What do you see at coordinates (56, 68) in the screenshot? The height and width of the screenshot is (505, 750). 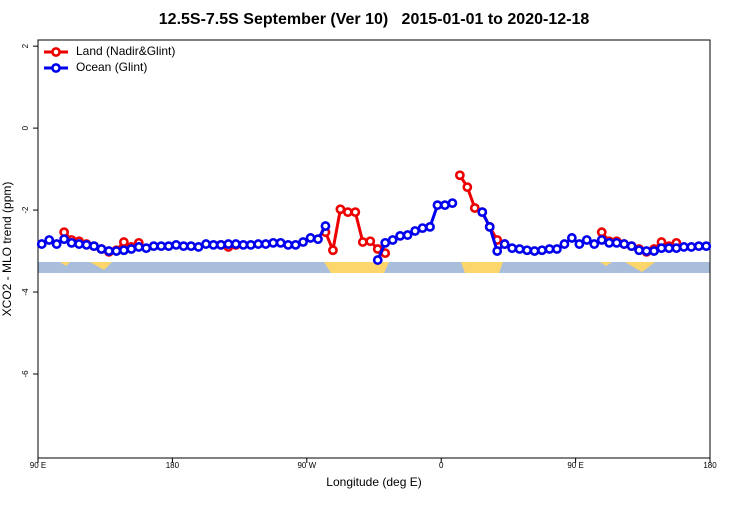 I see `legend-marker` at bounding box center [56, 68].